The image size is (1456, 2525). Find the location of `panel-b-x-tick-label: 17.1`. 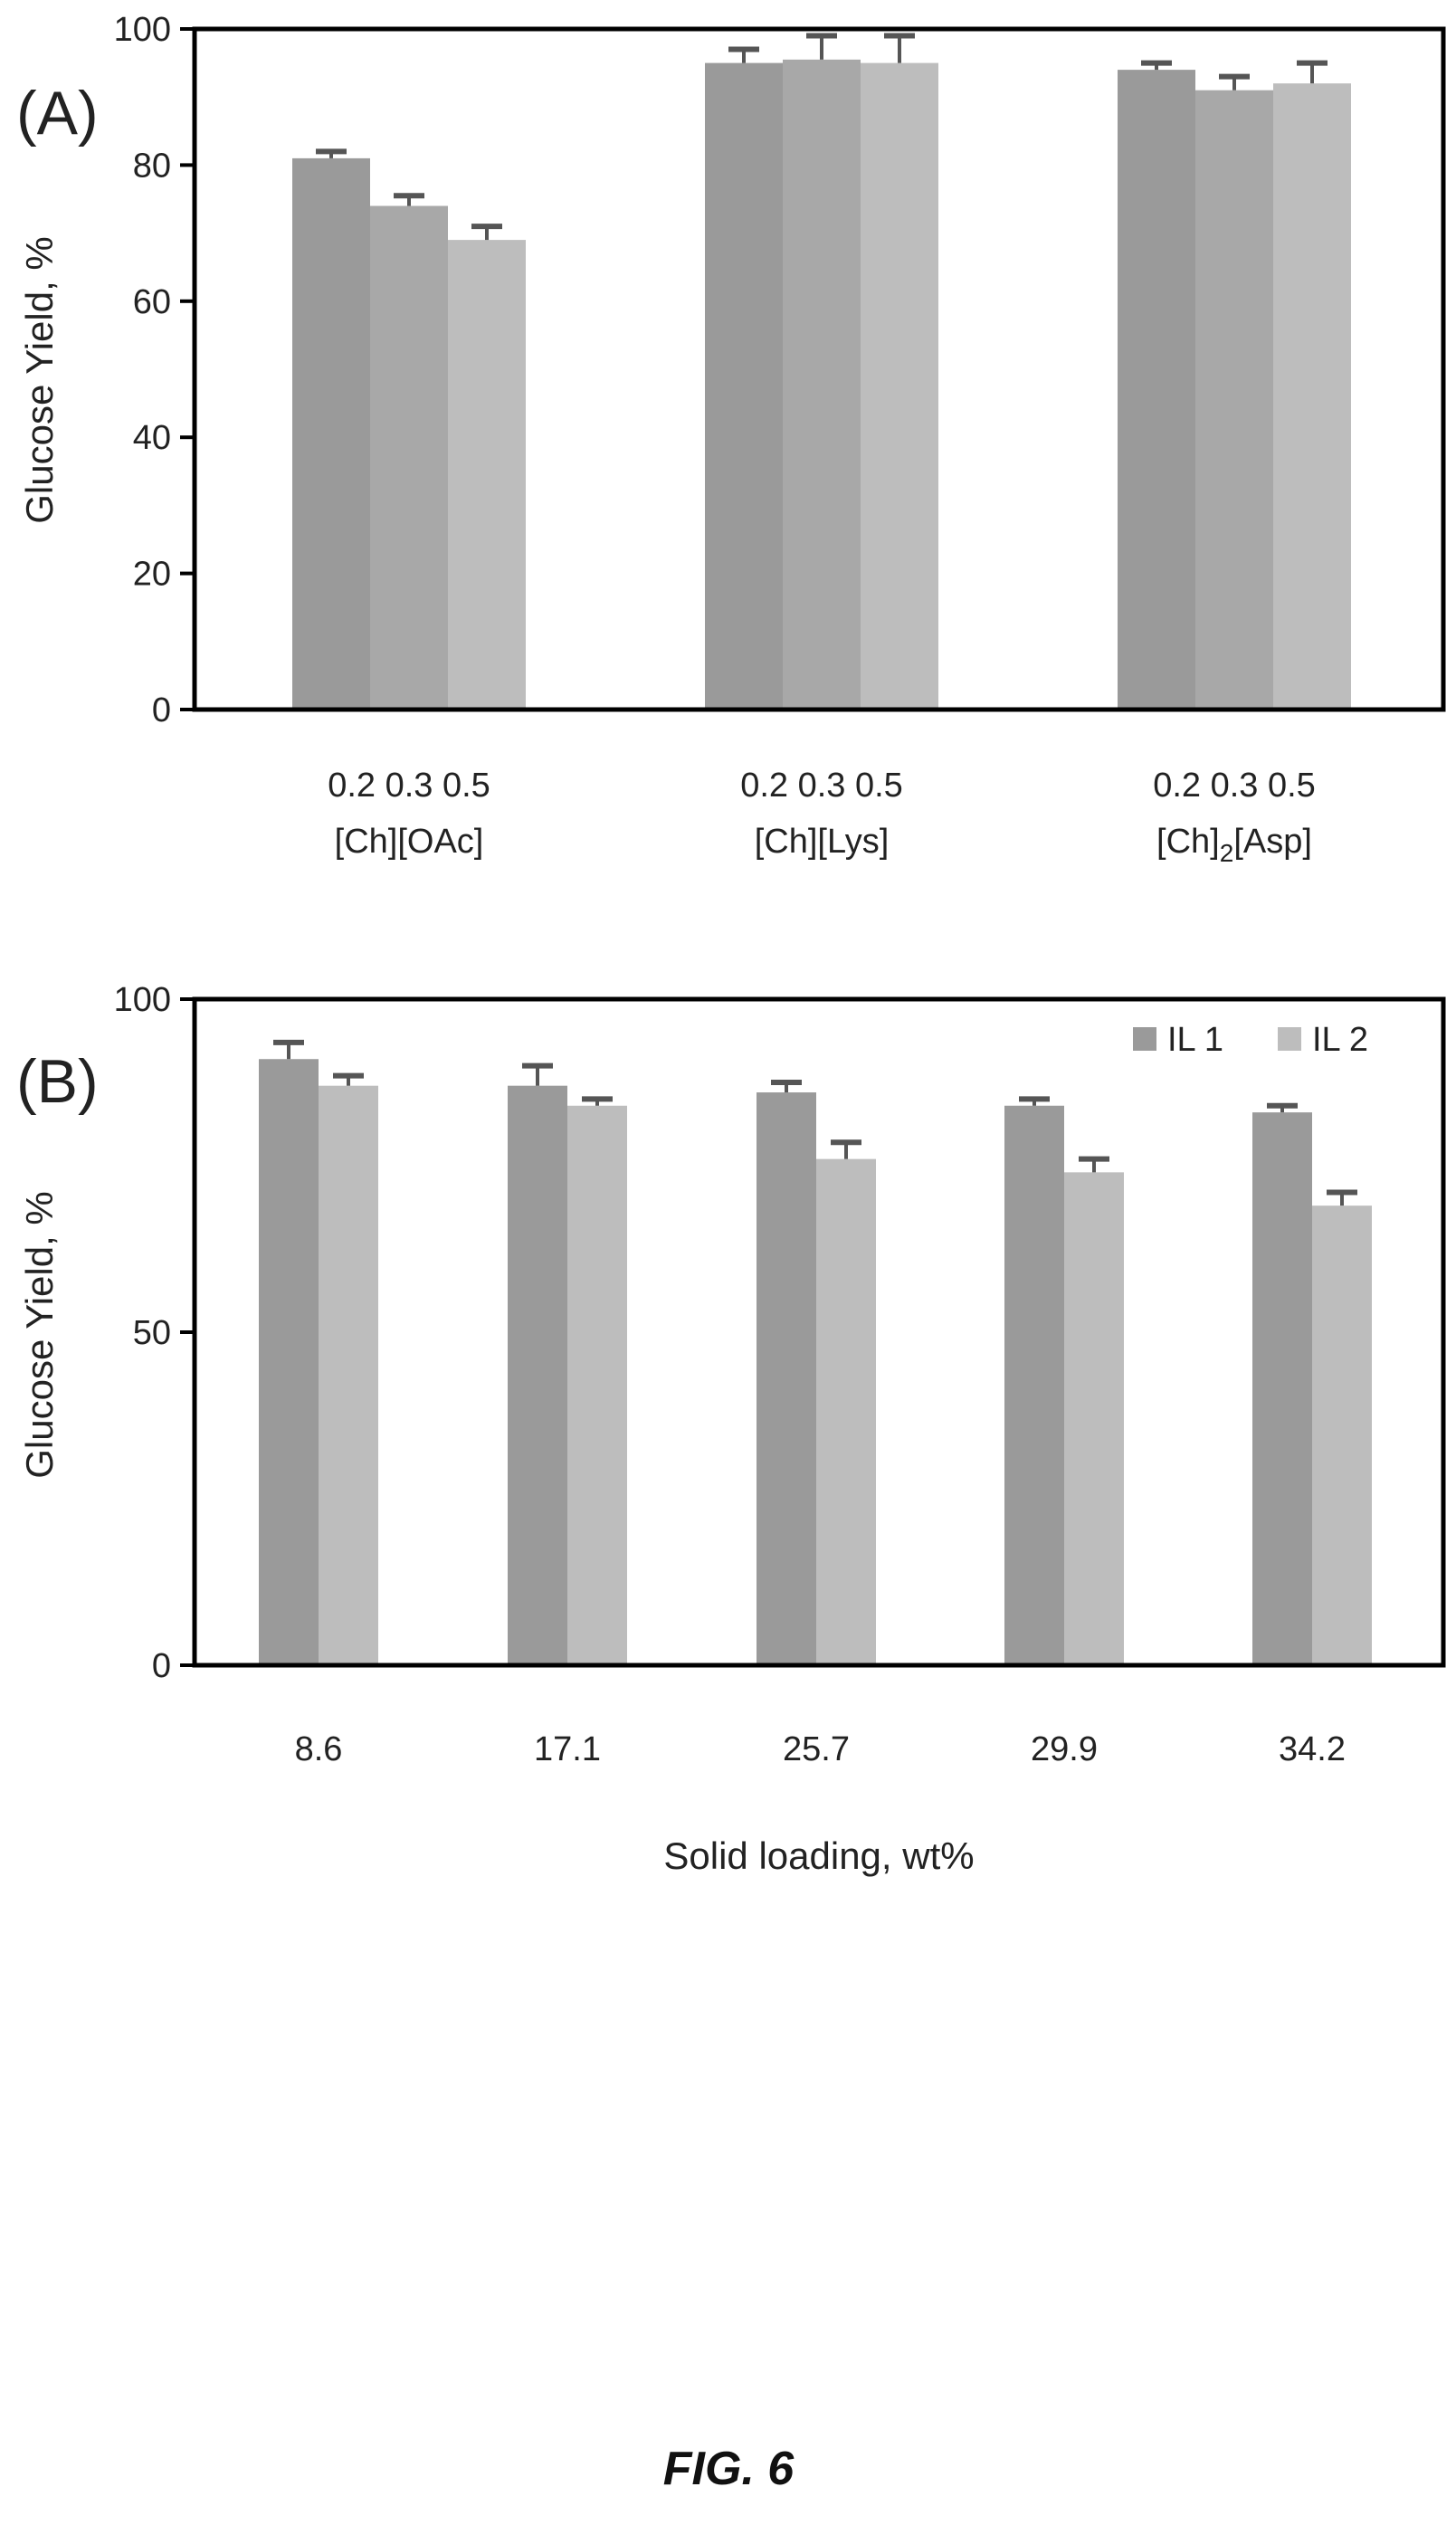

panel-b-x-tick-label: 17.1 is located at coordinates (568, 1749).